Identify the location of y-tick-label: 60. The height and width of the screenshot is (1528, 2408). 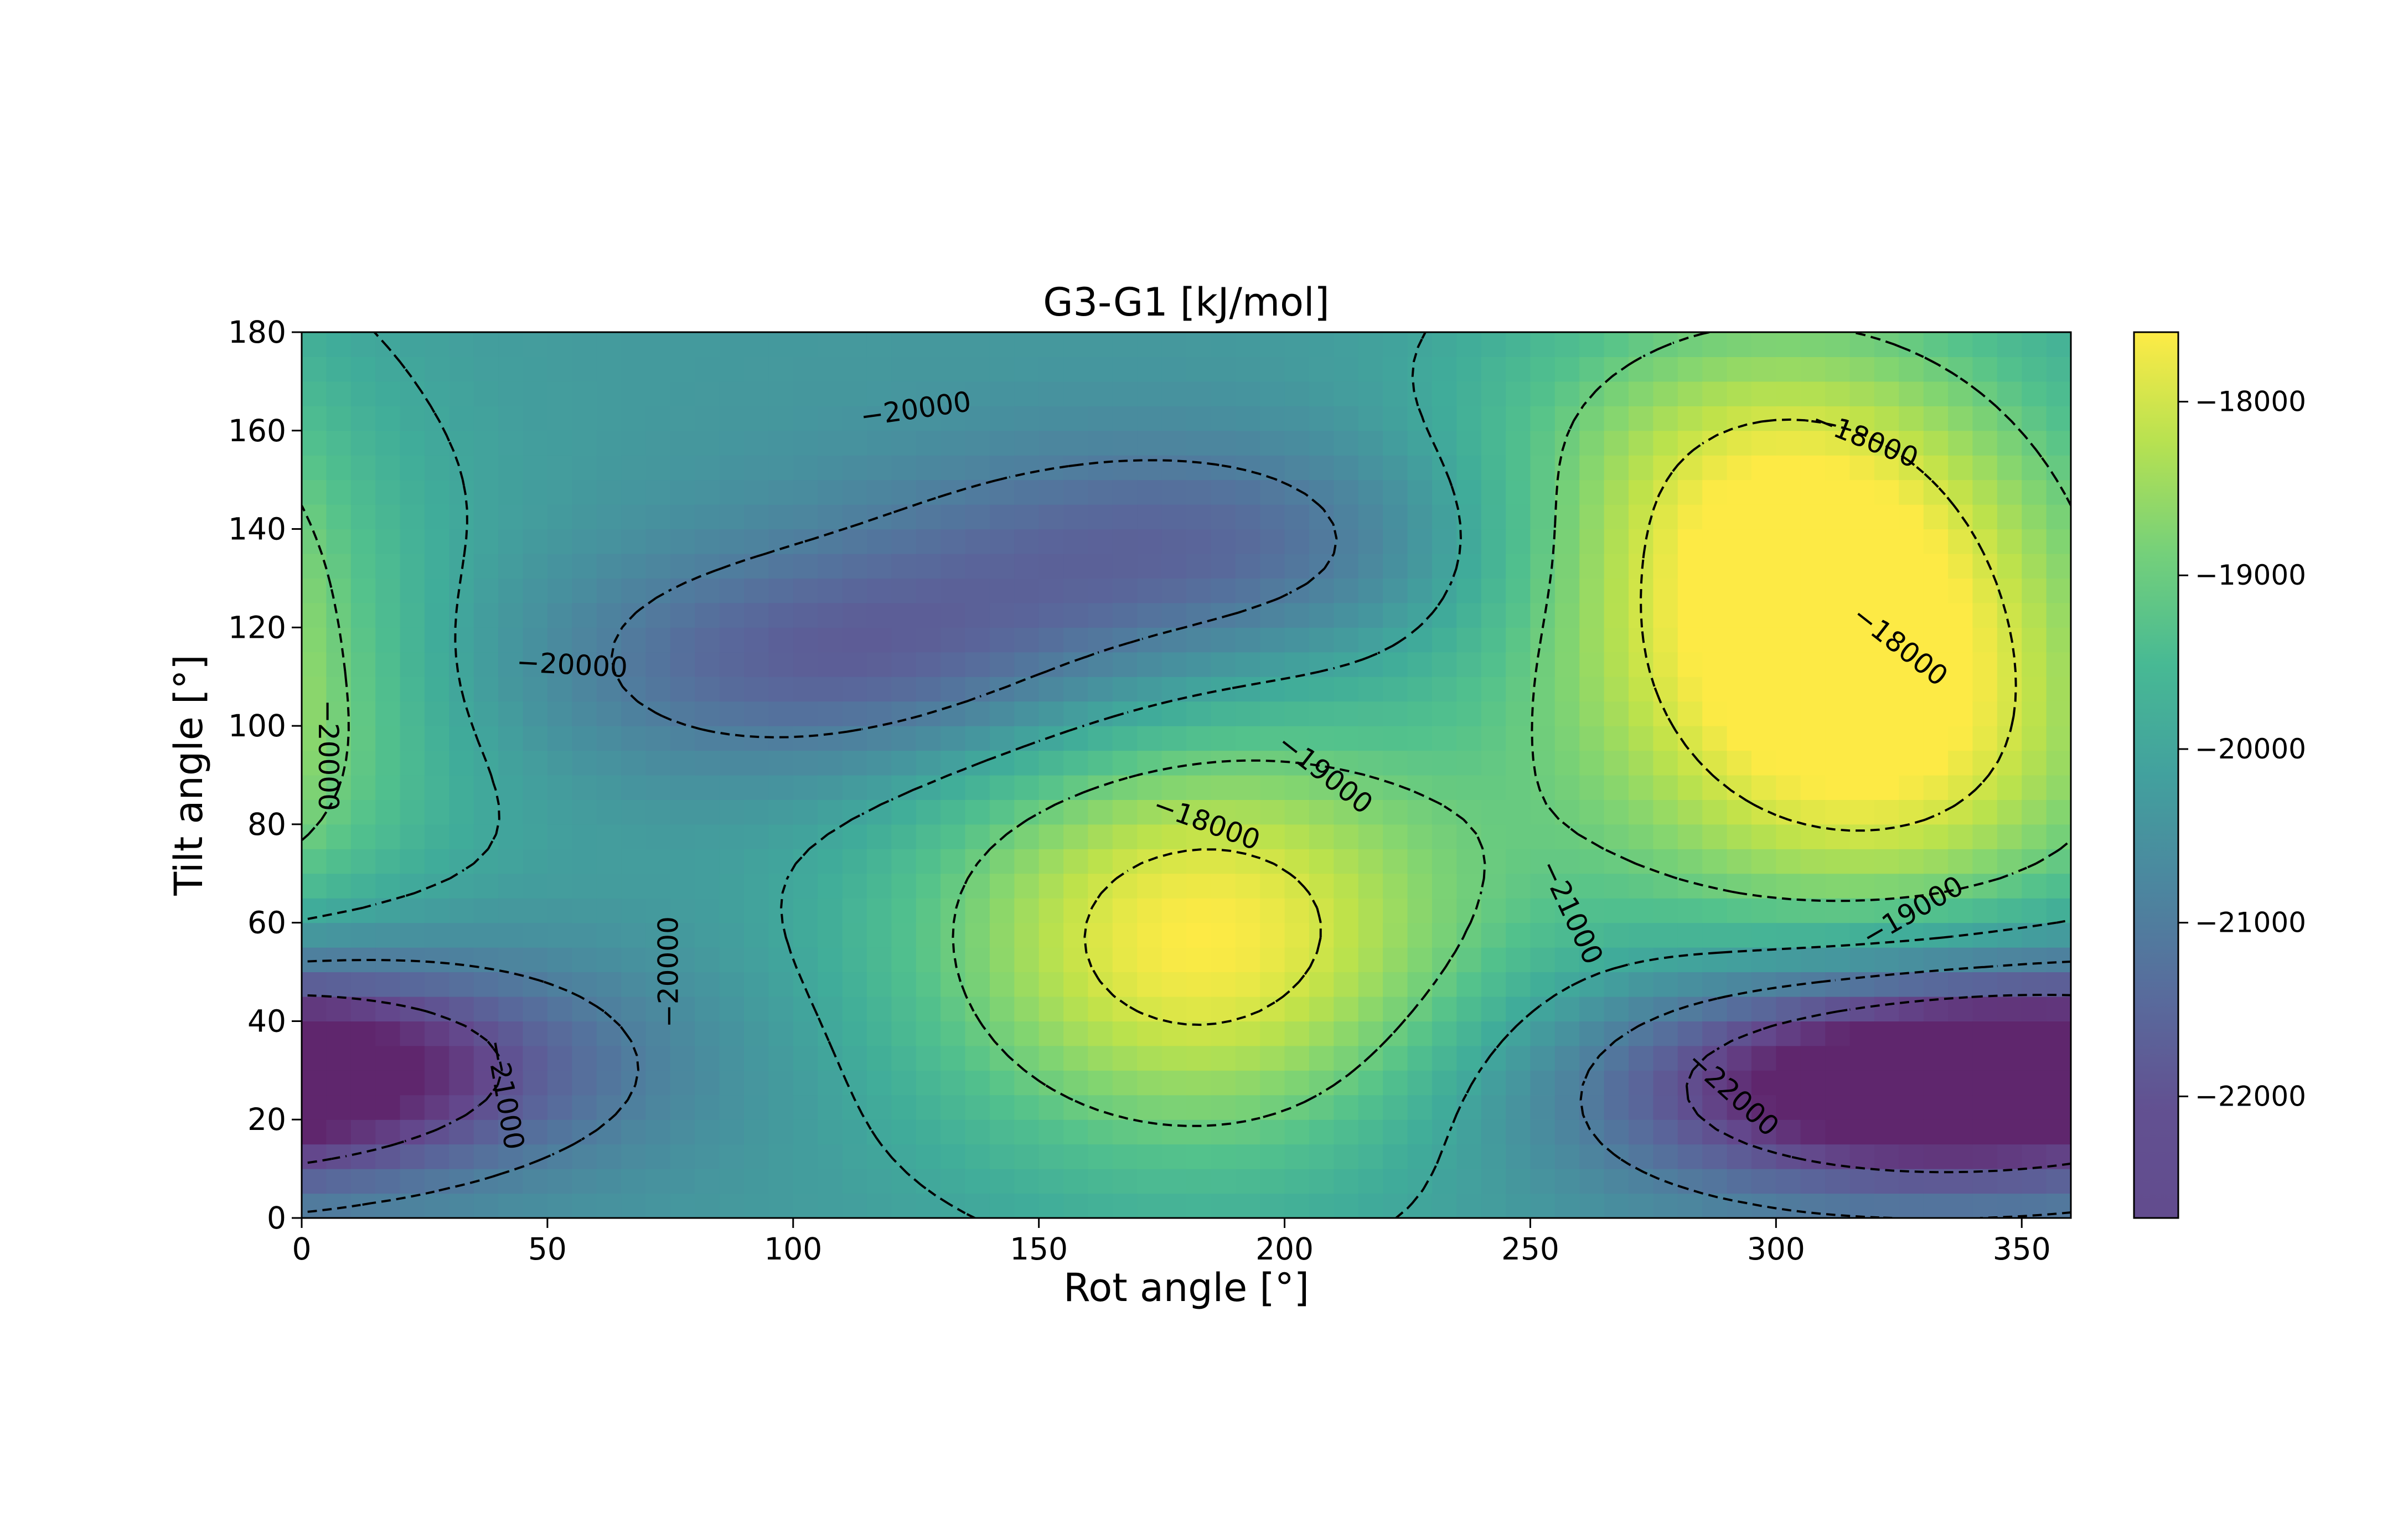
(266, 923).